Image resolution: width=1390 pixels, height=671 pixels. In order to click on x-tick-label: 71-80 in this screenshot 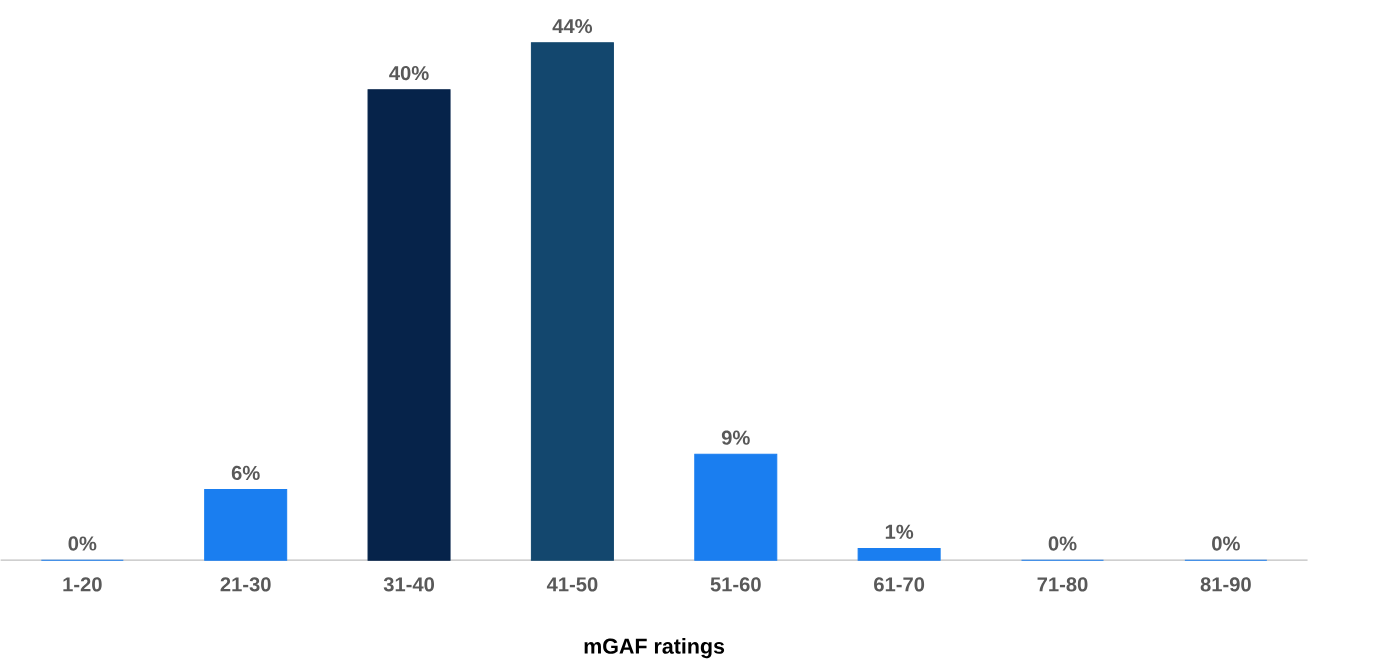, I will do `click(1062, 584)`.